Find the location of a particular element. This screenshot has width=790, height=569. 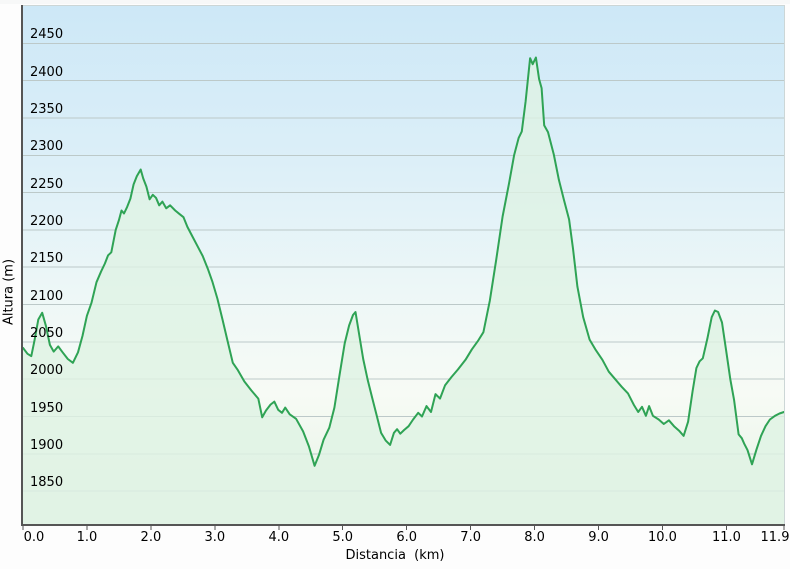

window-edge is located at coordinates (395, 2).